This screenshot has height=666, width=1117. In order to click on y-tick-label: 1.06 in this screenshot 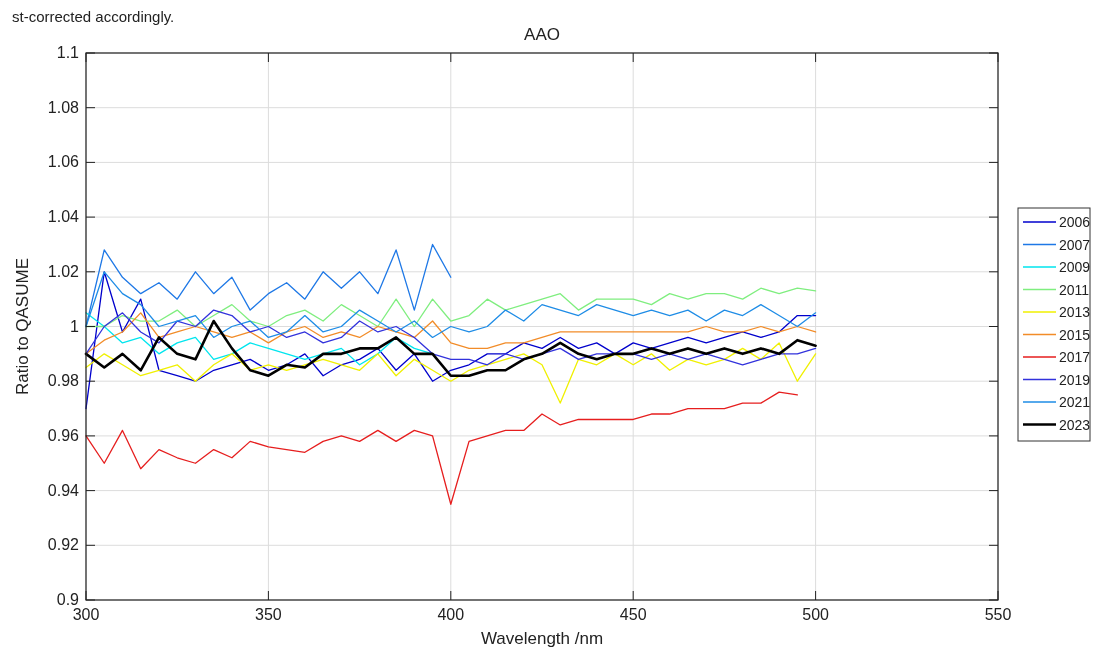, I will do `click(63, 162)`.